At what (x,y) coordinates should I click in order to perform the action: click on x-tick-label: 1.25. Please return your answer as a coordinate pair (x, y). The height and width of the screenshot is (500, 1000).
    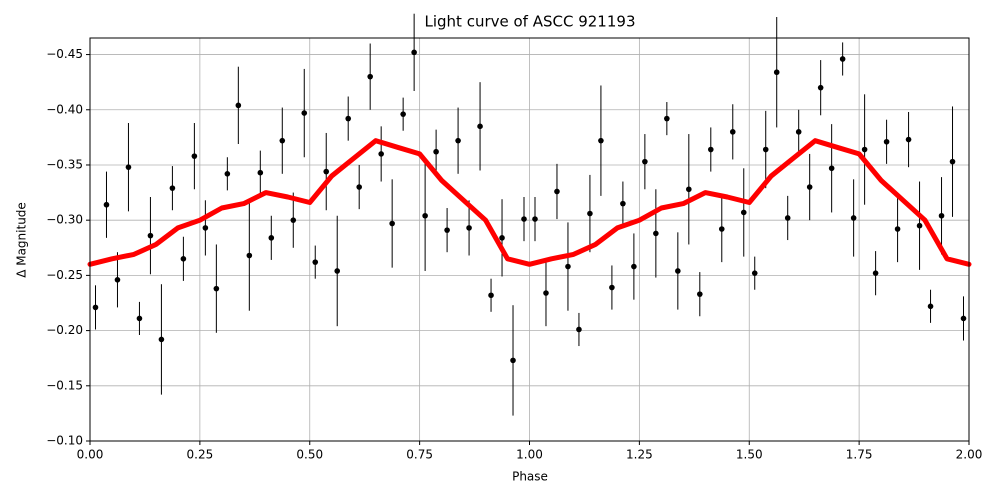
    Looking at the image, I should click on (639, 455).